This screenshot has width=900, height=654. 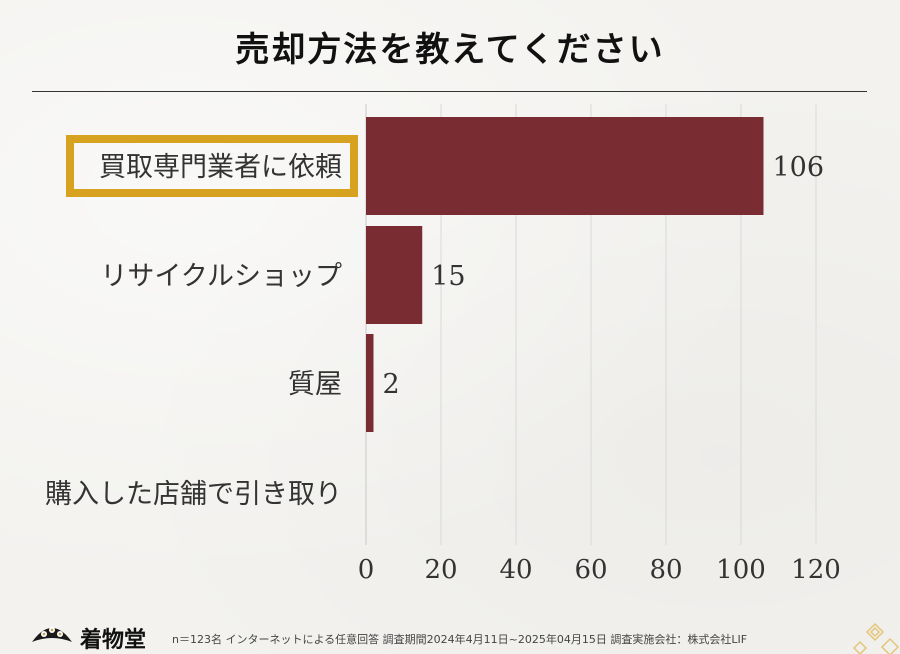 What do you see at coordinates (448, 276) in the screenshot?
I see `data-label: 15` at bounding box center [448, 276].